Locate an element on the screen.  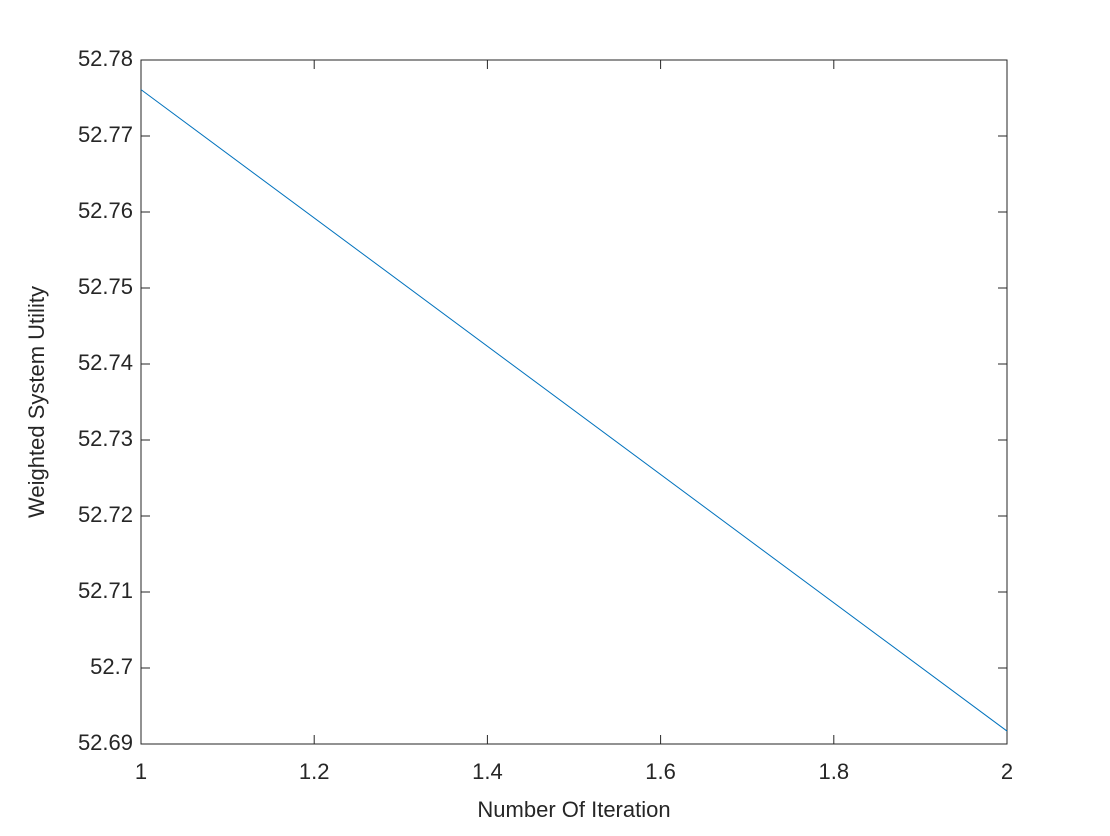
x-axis-label: Number Of Iteration is located at coordinates (573, 809).